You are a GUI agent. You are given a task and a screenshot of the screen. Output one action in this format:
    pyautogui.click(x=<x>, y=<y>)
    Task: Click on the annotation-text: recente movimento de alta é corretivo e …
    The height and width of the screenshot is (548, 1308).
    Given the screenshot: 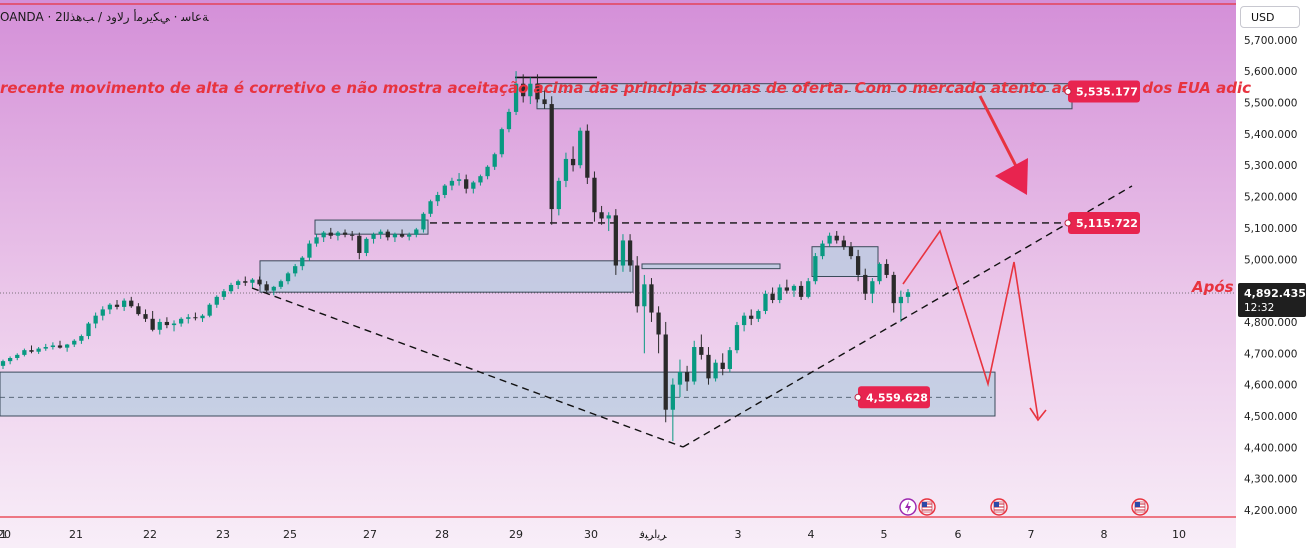 What is the action you would take?
    pyautogui.click(x=625, y=88)
    